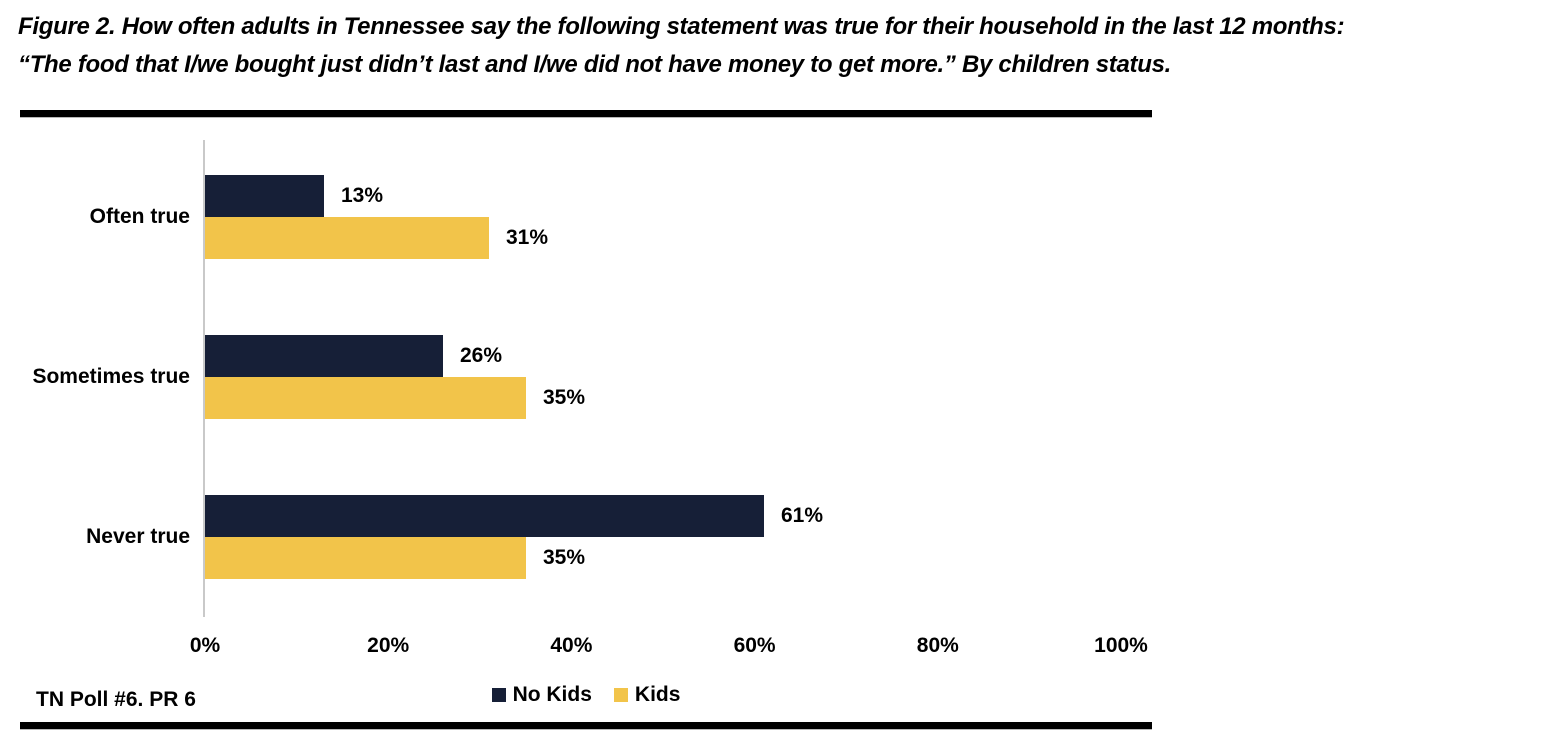  Describe the element at coordinates (138, 536) in the screenshot. I see `category-label-never-true: Never true` at that location.